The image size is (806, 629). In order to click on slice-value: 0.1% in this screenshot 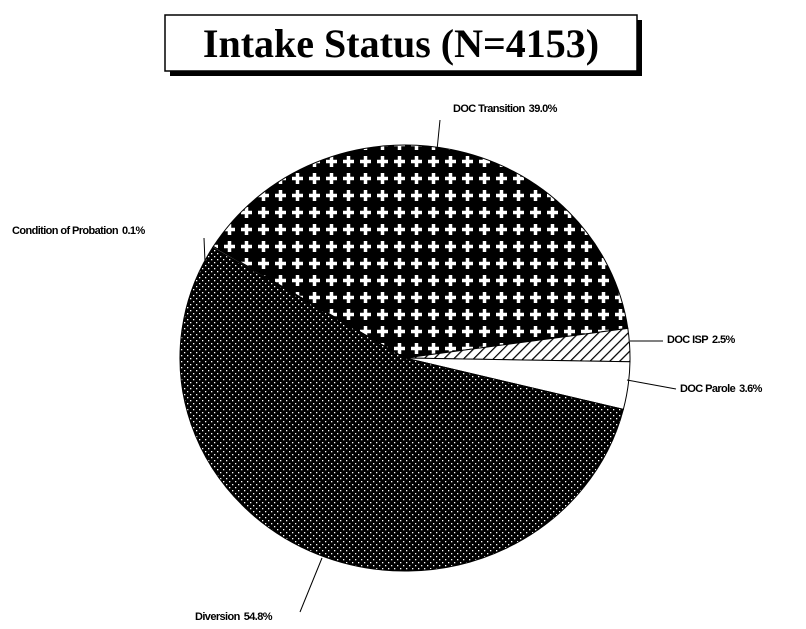, I will do `click(133, 231)`.